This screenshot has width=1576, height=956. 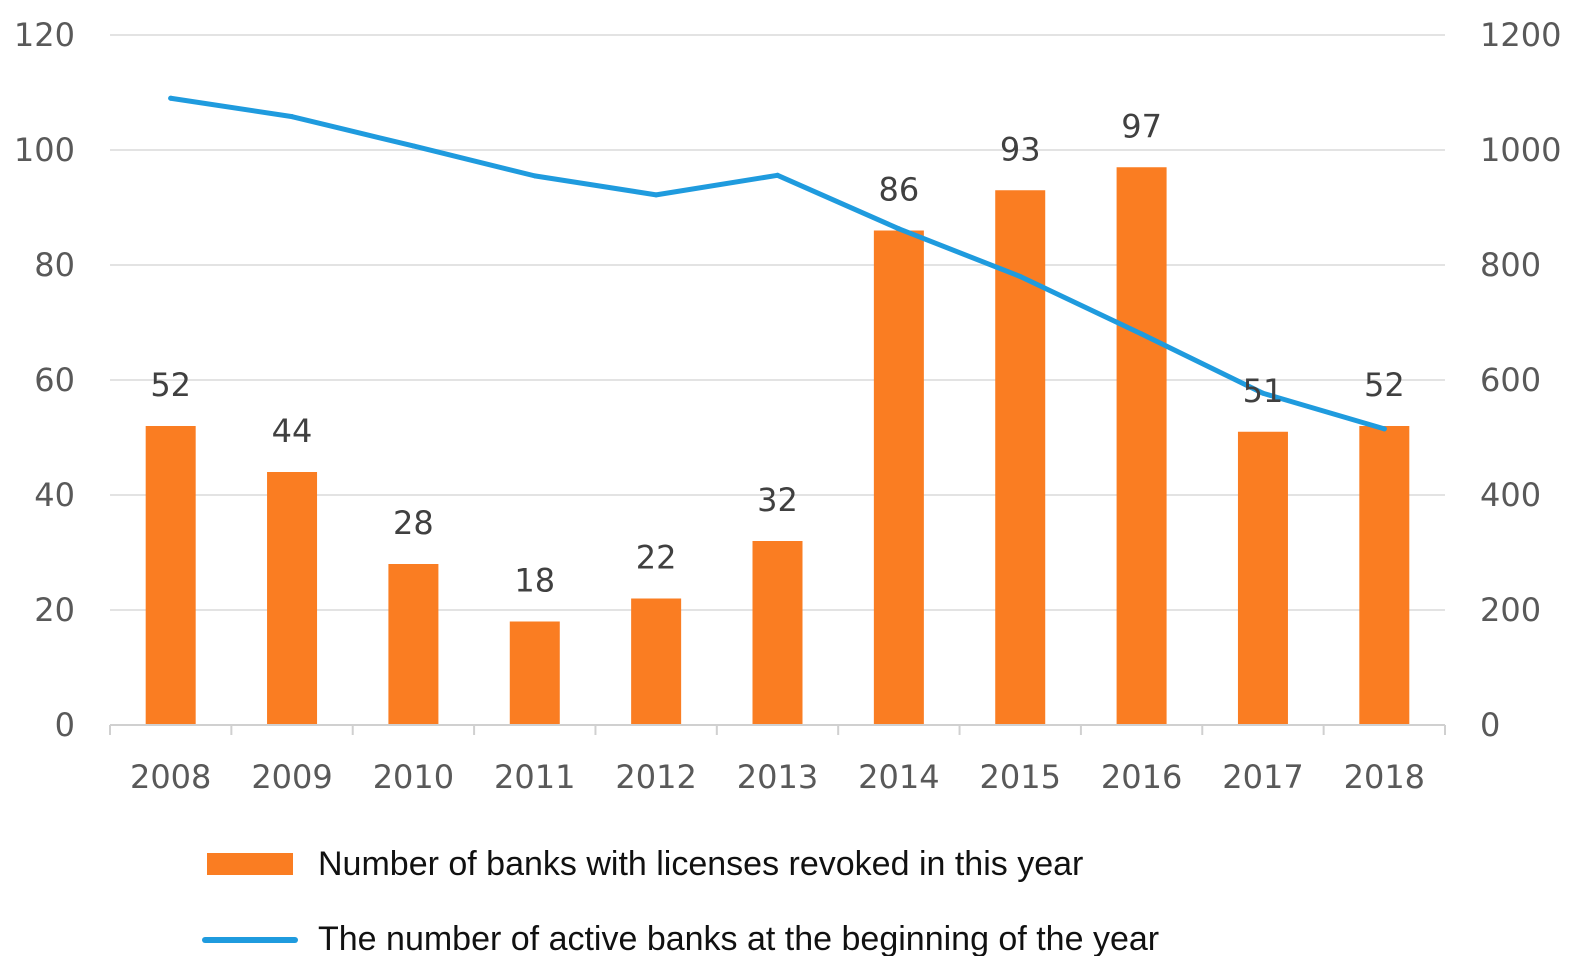 I want to click on bar-data-label: 44, so click(x=292, y=431).